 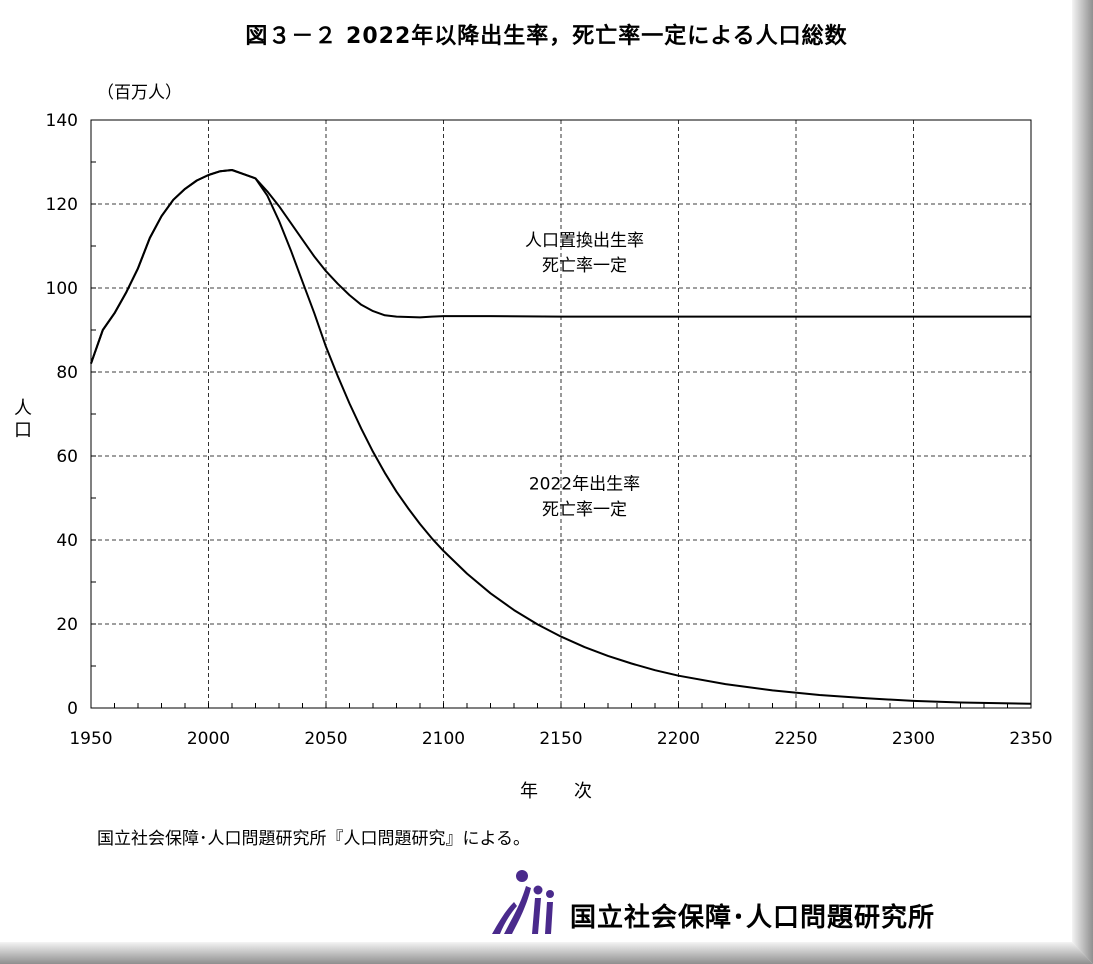 I want to click on x-tick-label: 2000, so click(x=208, y=739).